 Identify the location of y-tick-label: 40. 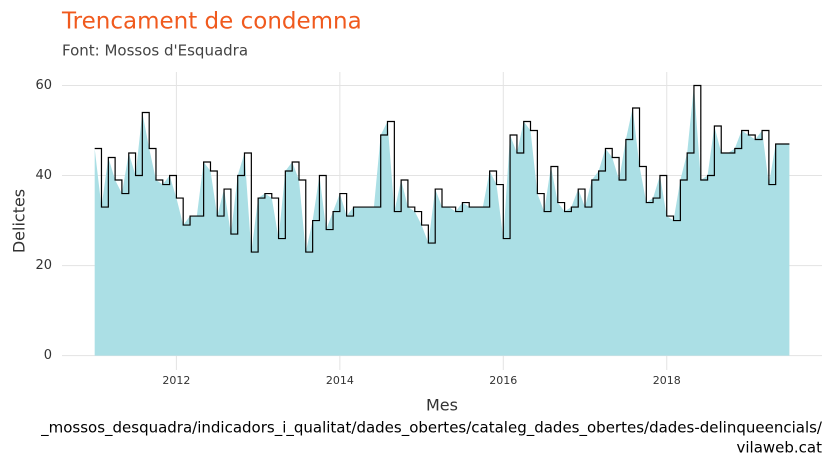
(43, 175).